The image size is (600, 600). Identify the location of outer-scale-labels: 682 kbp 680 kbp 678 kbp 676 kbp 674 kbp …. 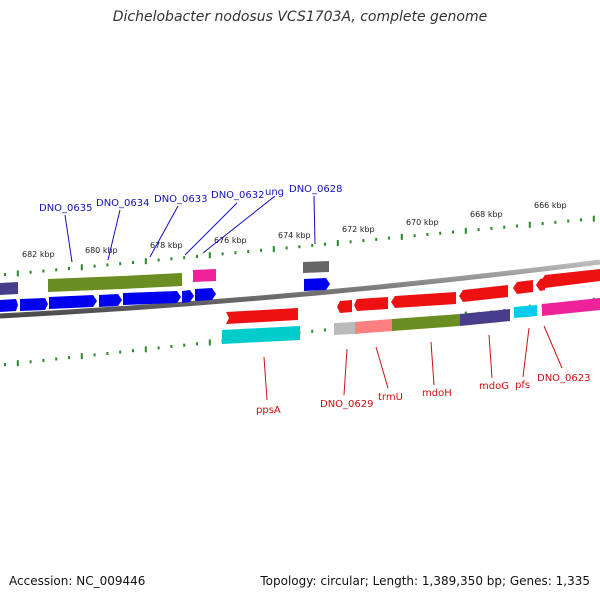
(294, 230).